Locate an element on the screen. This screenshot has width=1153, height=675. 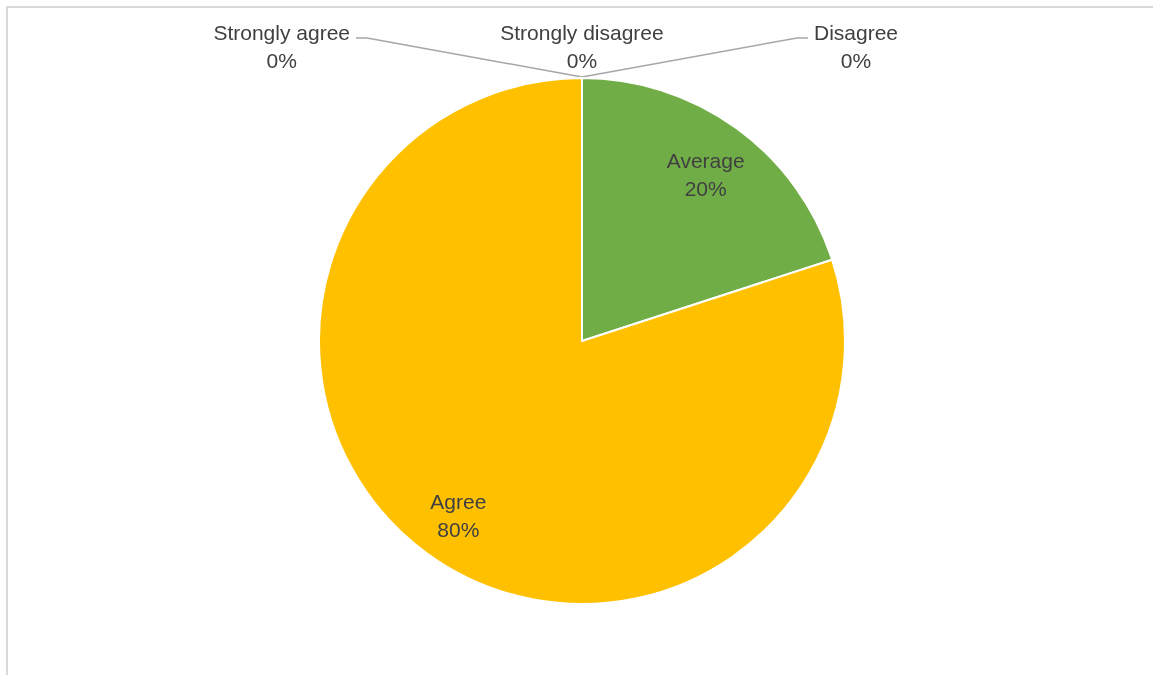
category-label: Strongly disagree is located at coordinates (582, 32).